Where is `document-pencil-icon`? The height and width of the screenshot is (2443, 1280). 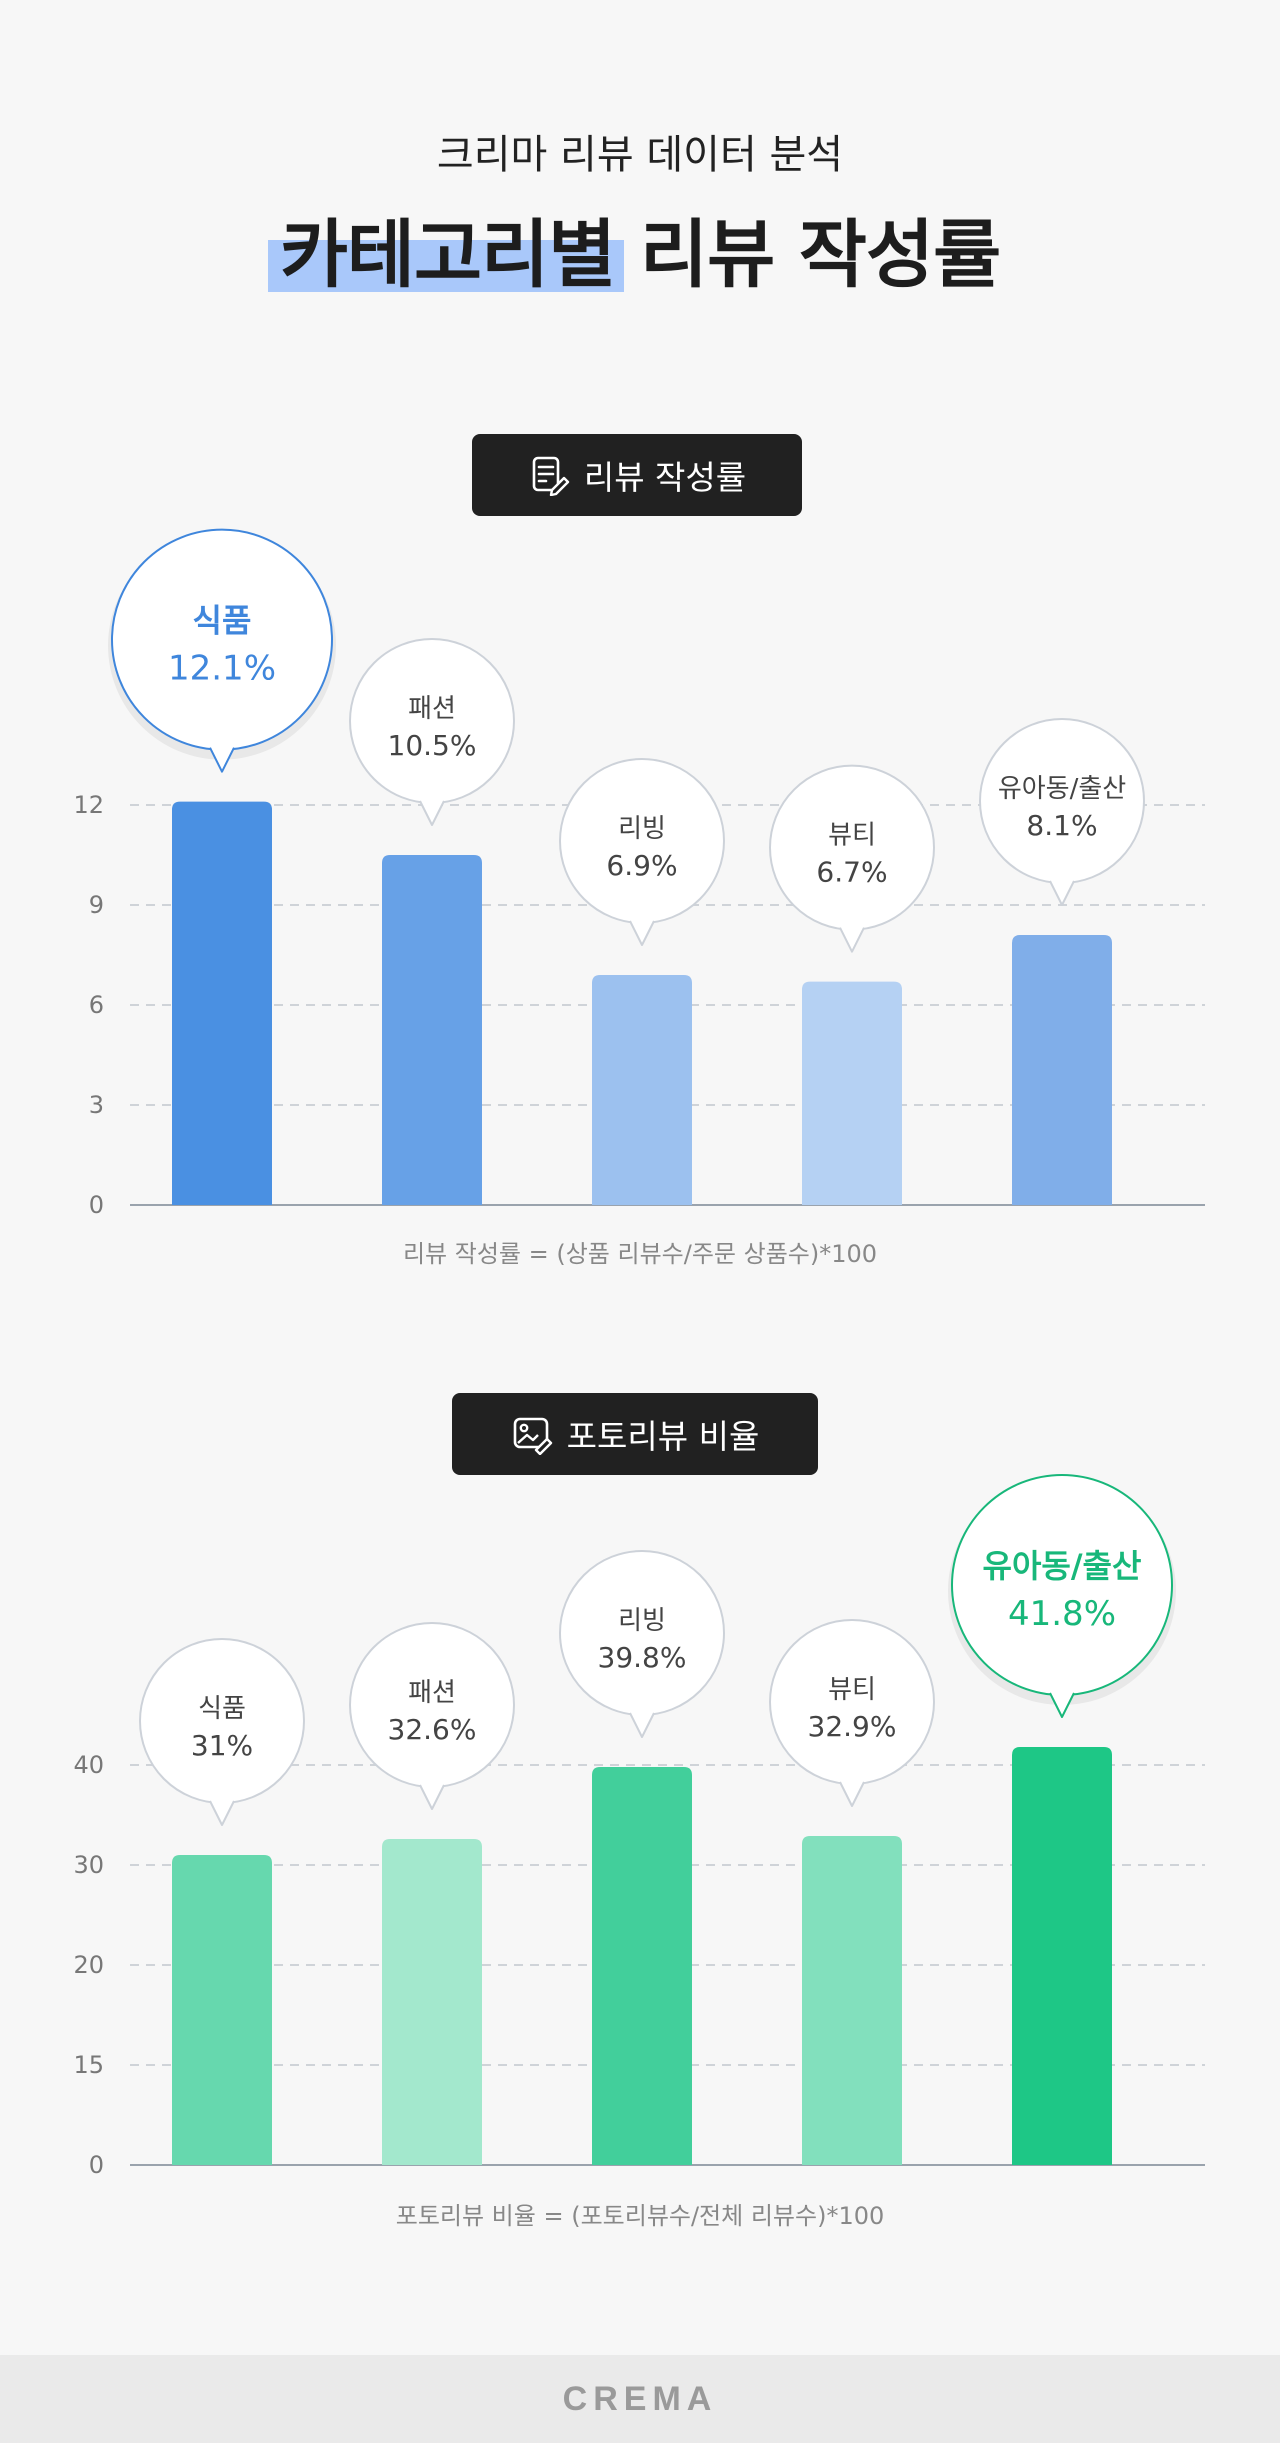
document-pencil-icon is located at coordinates (551, 476).